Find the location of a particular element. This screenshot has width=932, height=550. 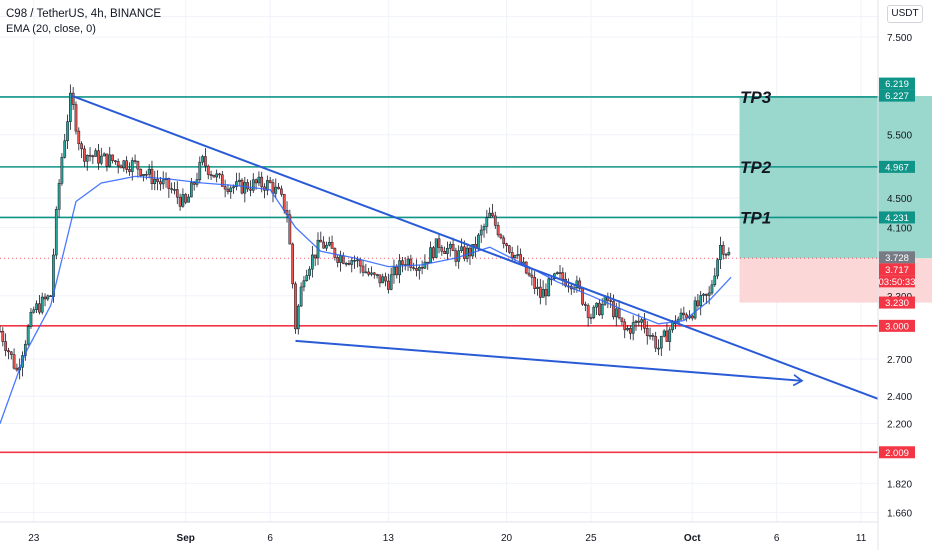

date-tick-label: Oct is located at coordinates (692, 538).